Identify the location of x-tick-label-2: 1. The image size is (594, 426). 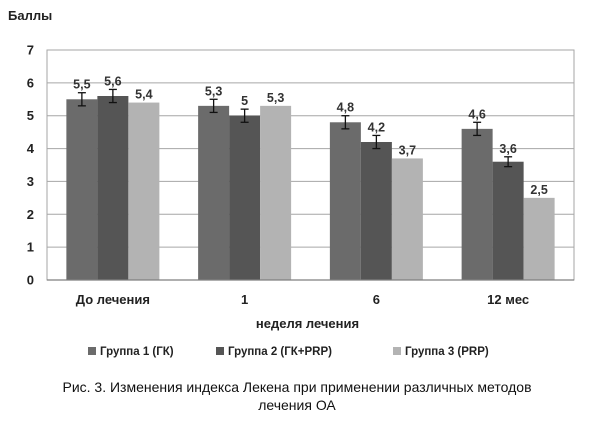
(244, 299).